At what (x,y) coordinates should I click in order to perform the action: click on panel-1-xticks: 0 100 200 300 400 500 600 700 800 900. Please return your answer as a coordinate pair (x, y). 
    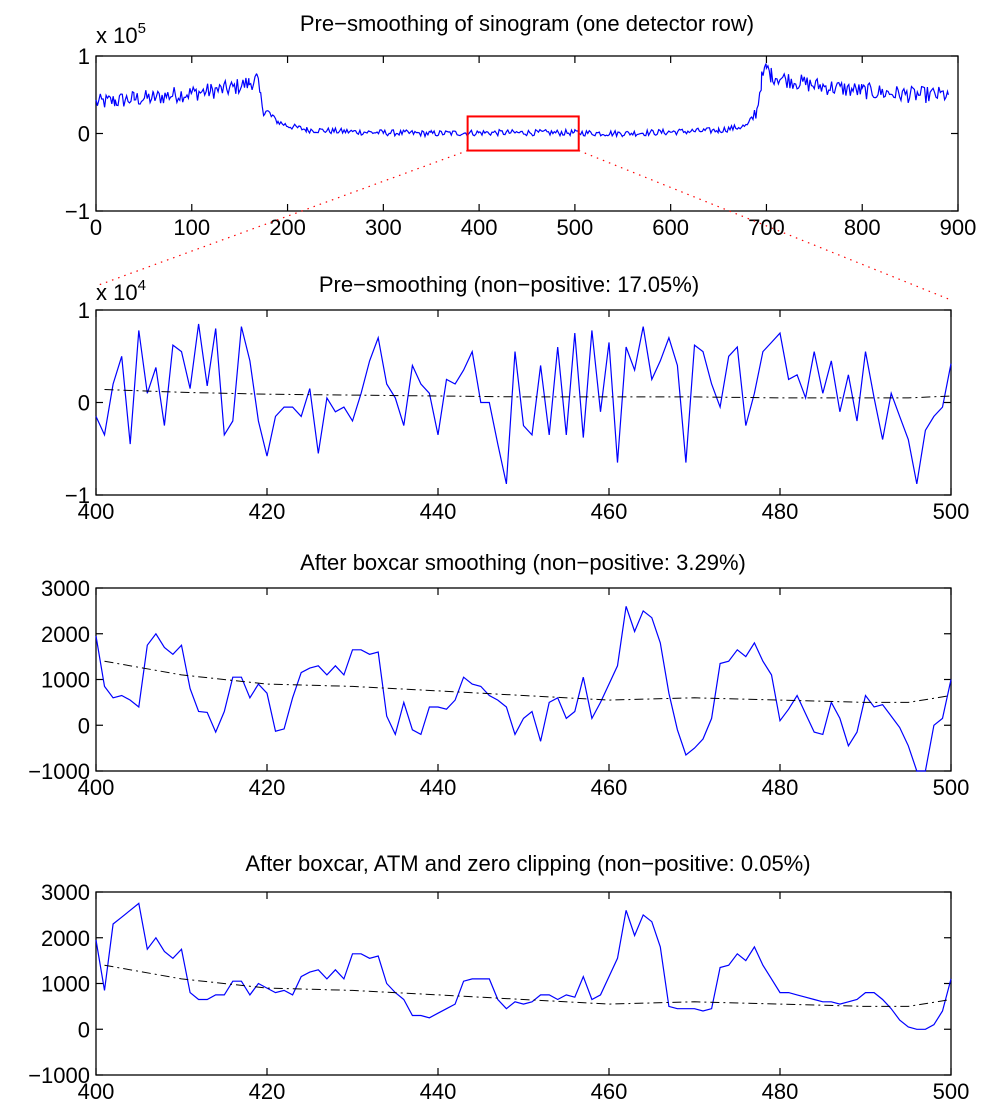
    Looking at the image, I should click on (533, 148).